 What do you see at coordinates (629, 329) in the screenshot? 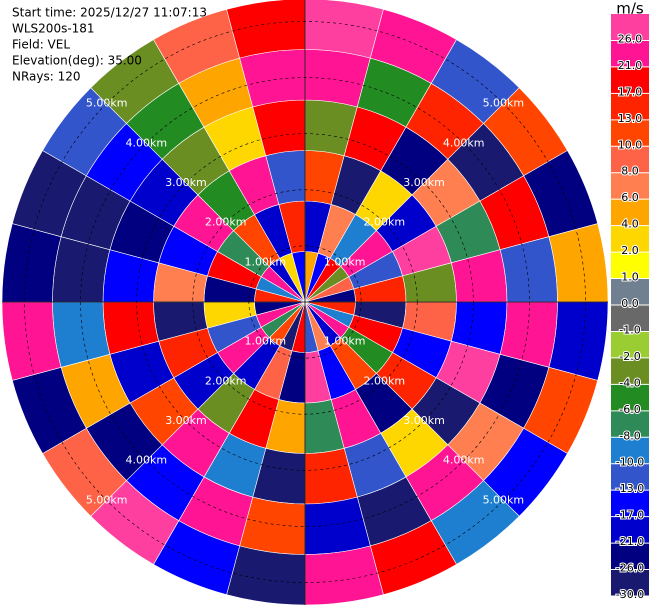
I see `colorbar-label: -1.0` at bounding box center [629, 329].